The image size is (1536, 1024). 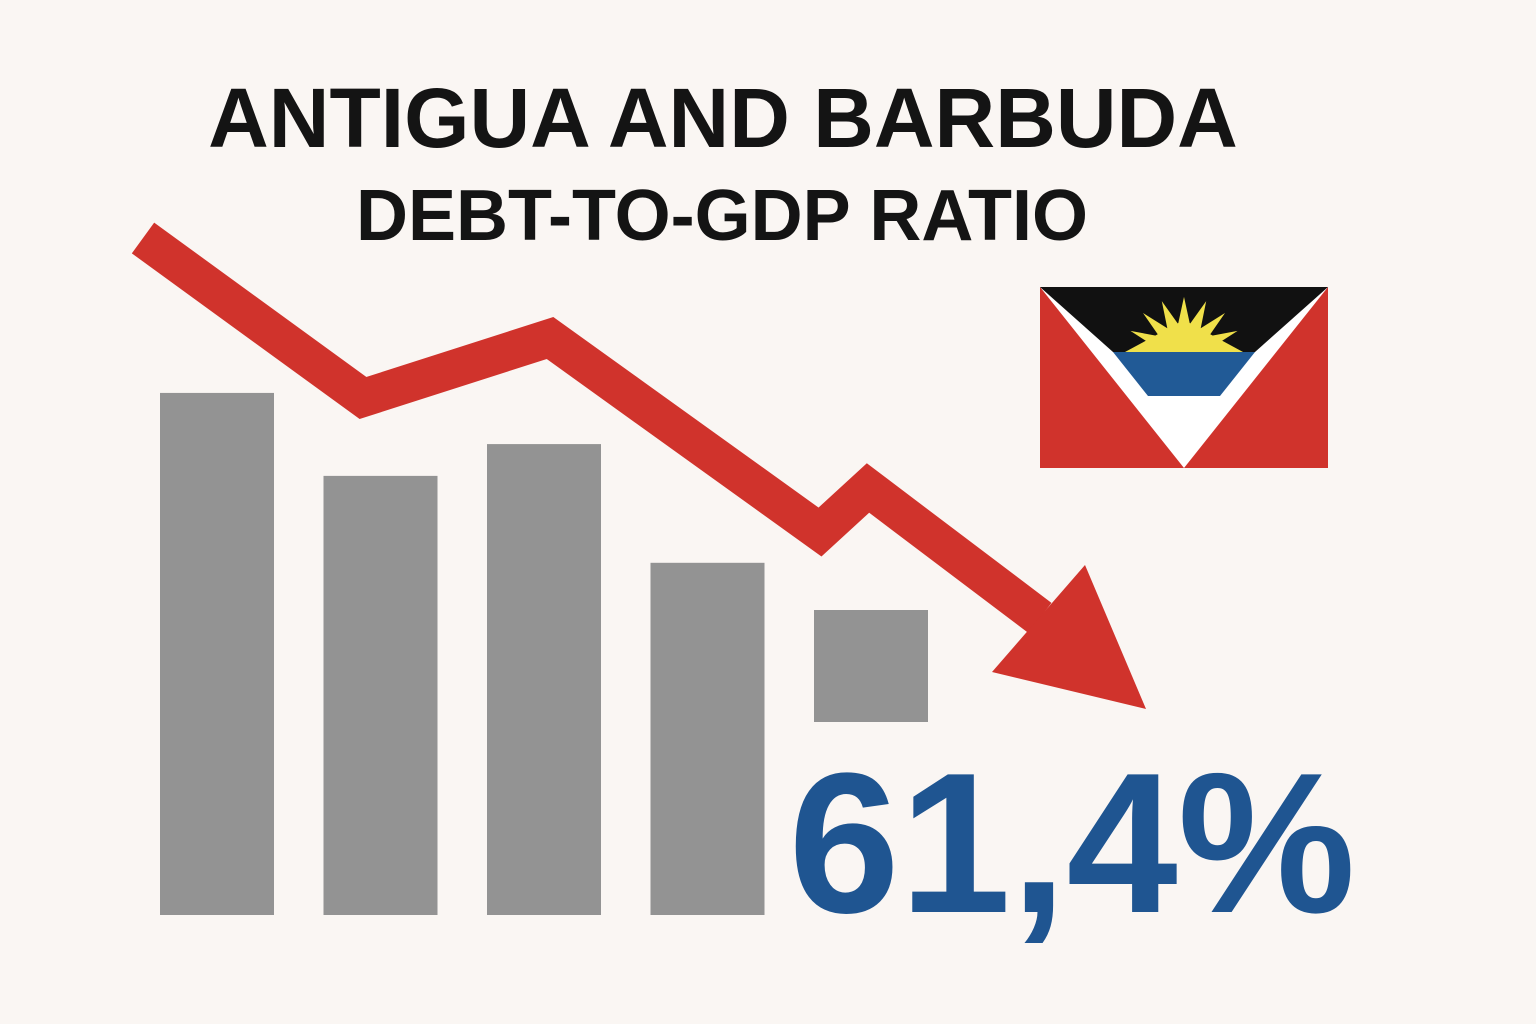 I want to click on antigua-and-barbuda-flag, so click(x=1184, y=377).